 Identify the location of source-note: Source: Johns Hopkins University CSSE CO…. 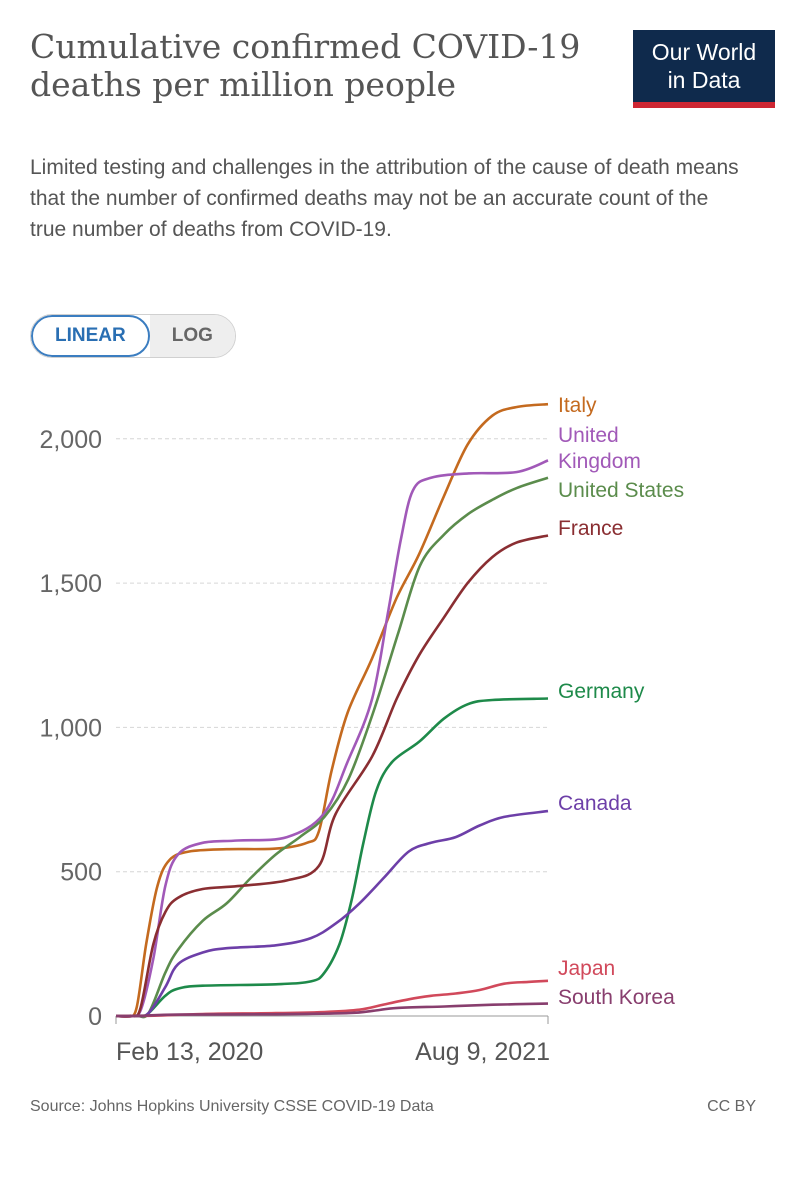
(232, 1106).